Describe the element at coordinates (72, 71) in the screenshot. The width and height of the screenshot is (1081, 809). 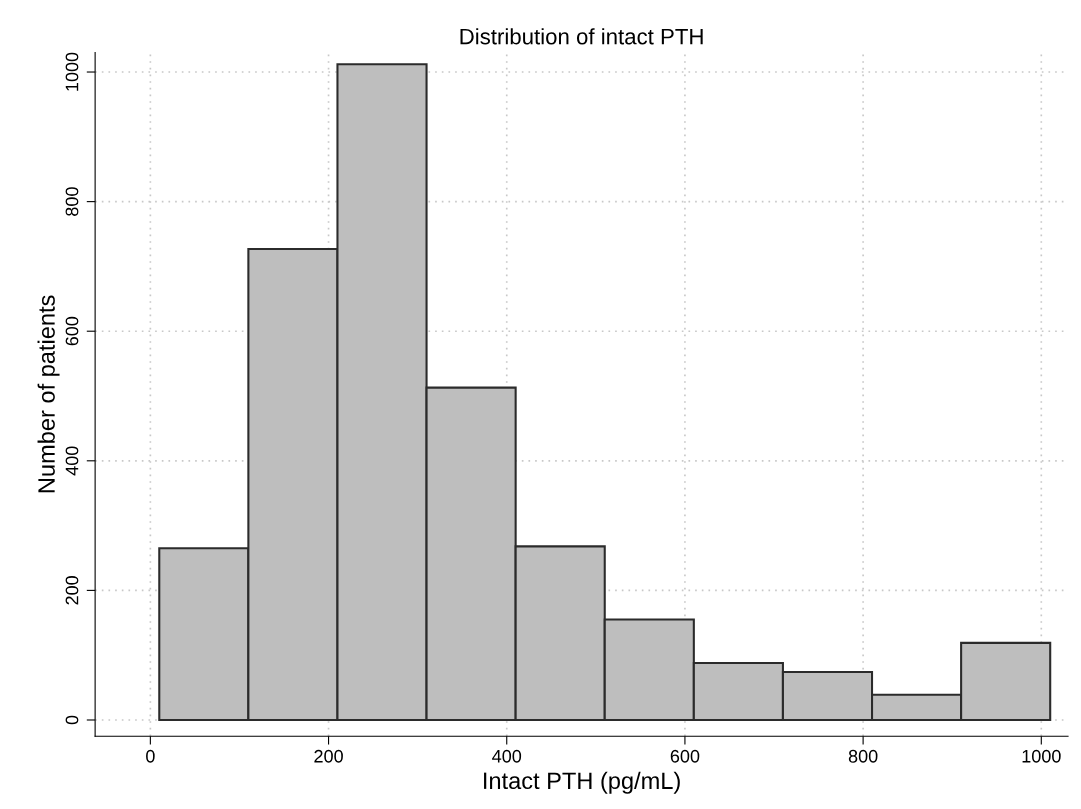
I see `y-tick-label: 1000` at that location.